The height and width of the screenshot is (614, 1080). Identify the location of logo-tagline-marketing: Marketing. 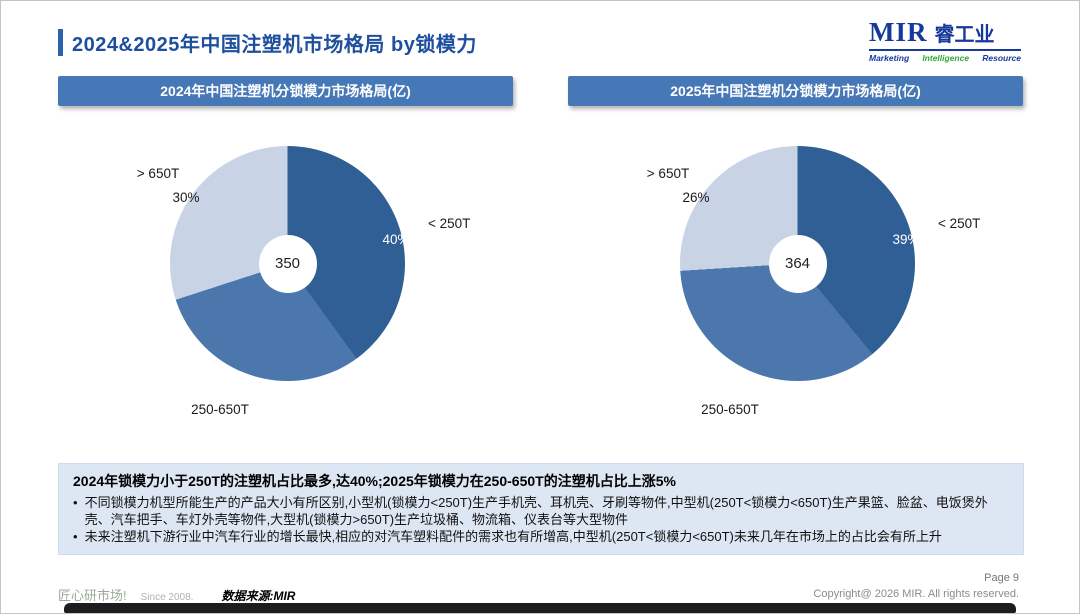
(889, 58).